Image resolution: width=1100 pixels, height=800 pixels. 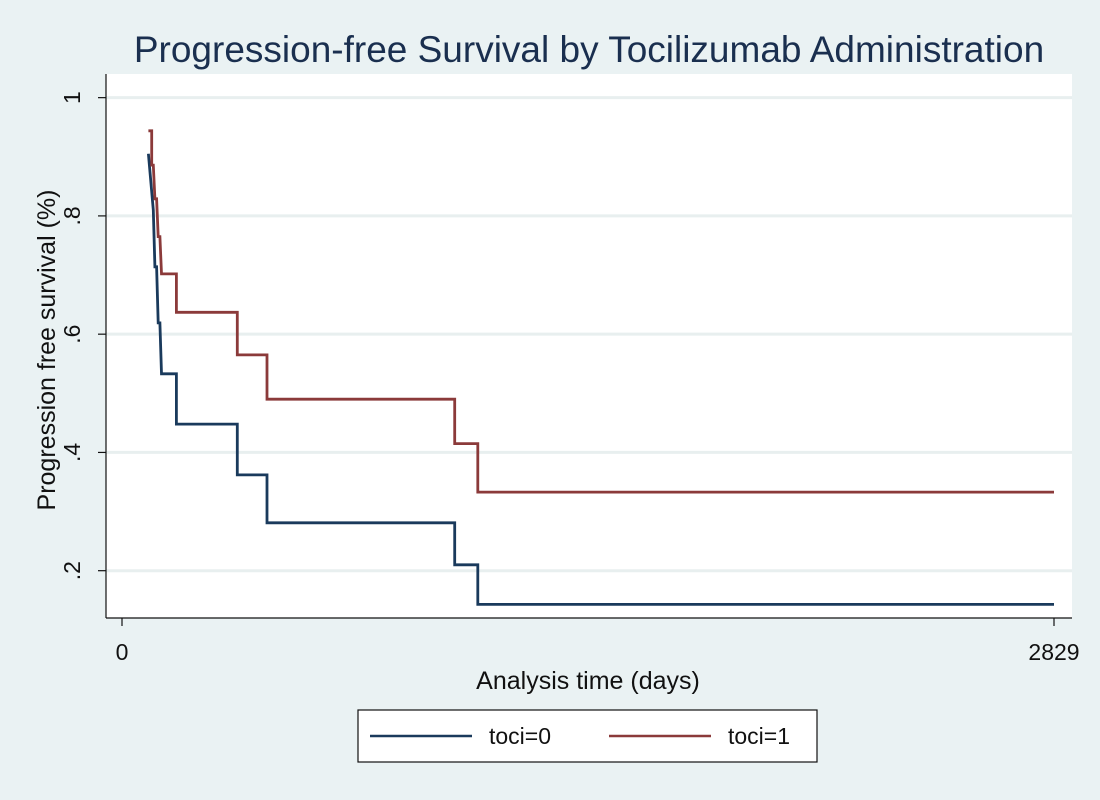 What do you see at coordinates (588, 681) in the screenshot?
I see `x-axis-title: Analysis time (days)` at bounding box center [588, 681].